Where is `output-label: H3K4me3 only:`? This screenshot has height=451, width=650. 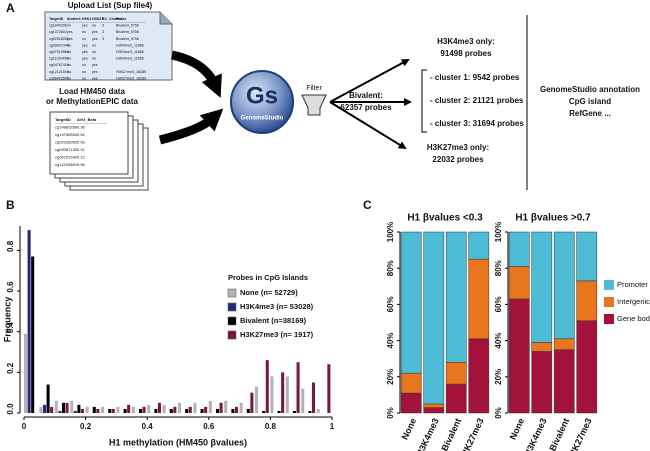
output-label: H3K4me3 only: is located at coordinates (466, 41).